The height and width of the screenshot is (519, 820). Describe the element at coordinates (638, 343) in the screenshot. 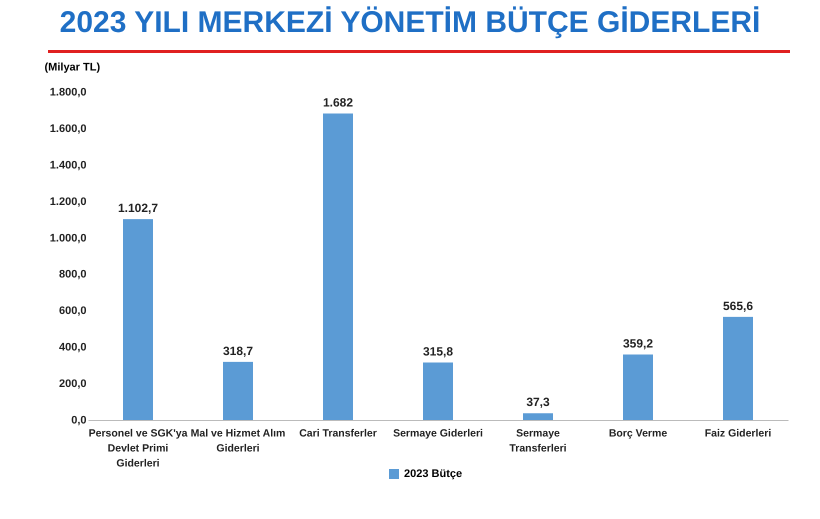

I see `data-label: 359,2` at that location.